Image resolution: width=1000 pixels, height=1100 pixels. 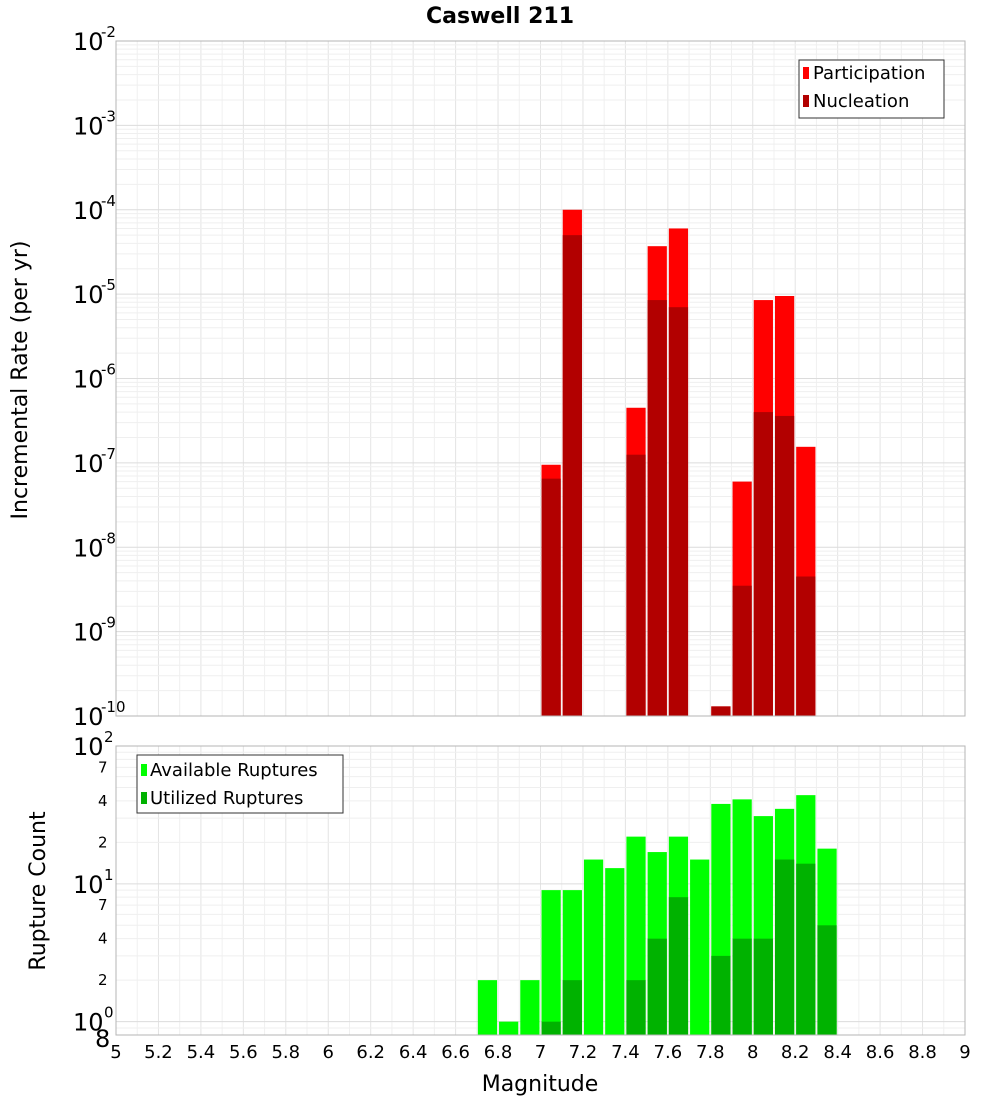 I want to click on y-tick-label: 10⁻², so click(x=94, y=39).